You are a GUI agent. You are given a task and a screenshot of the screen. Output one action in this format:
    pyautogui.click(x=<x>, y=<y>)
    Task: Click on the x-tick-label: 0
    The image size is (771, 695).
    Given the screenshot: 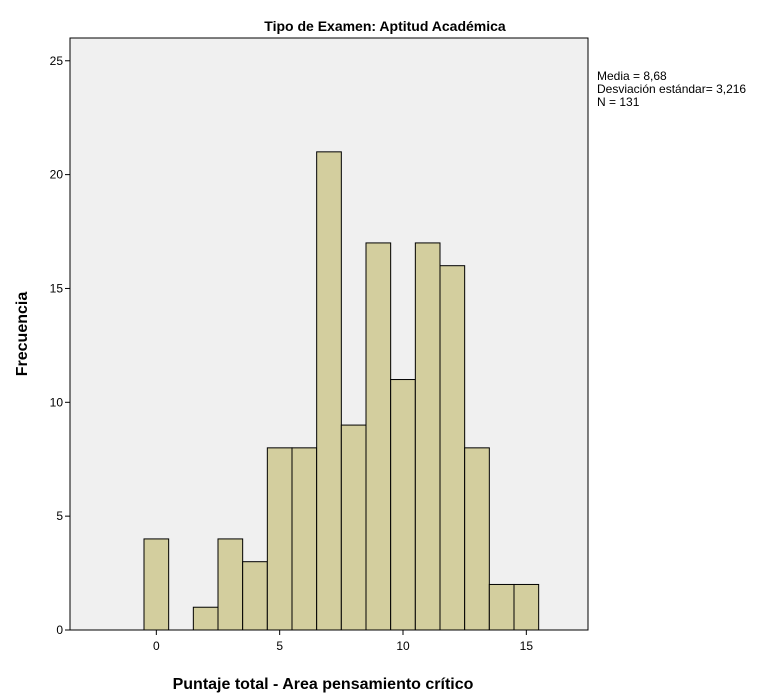 What is the action you would take?
    pyautogui.click(x=156, y=646)
    